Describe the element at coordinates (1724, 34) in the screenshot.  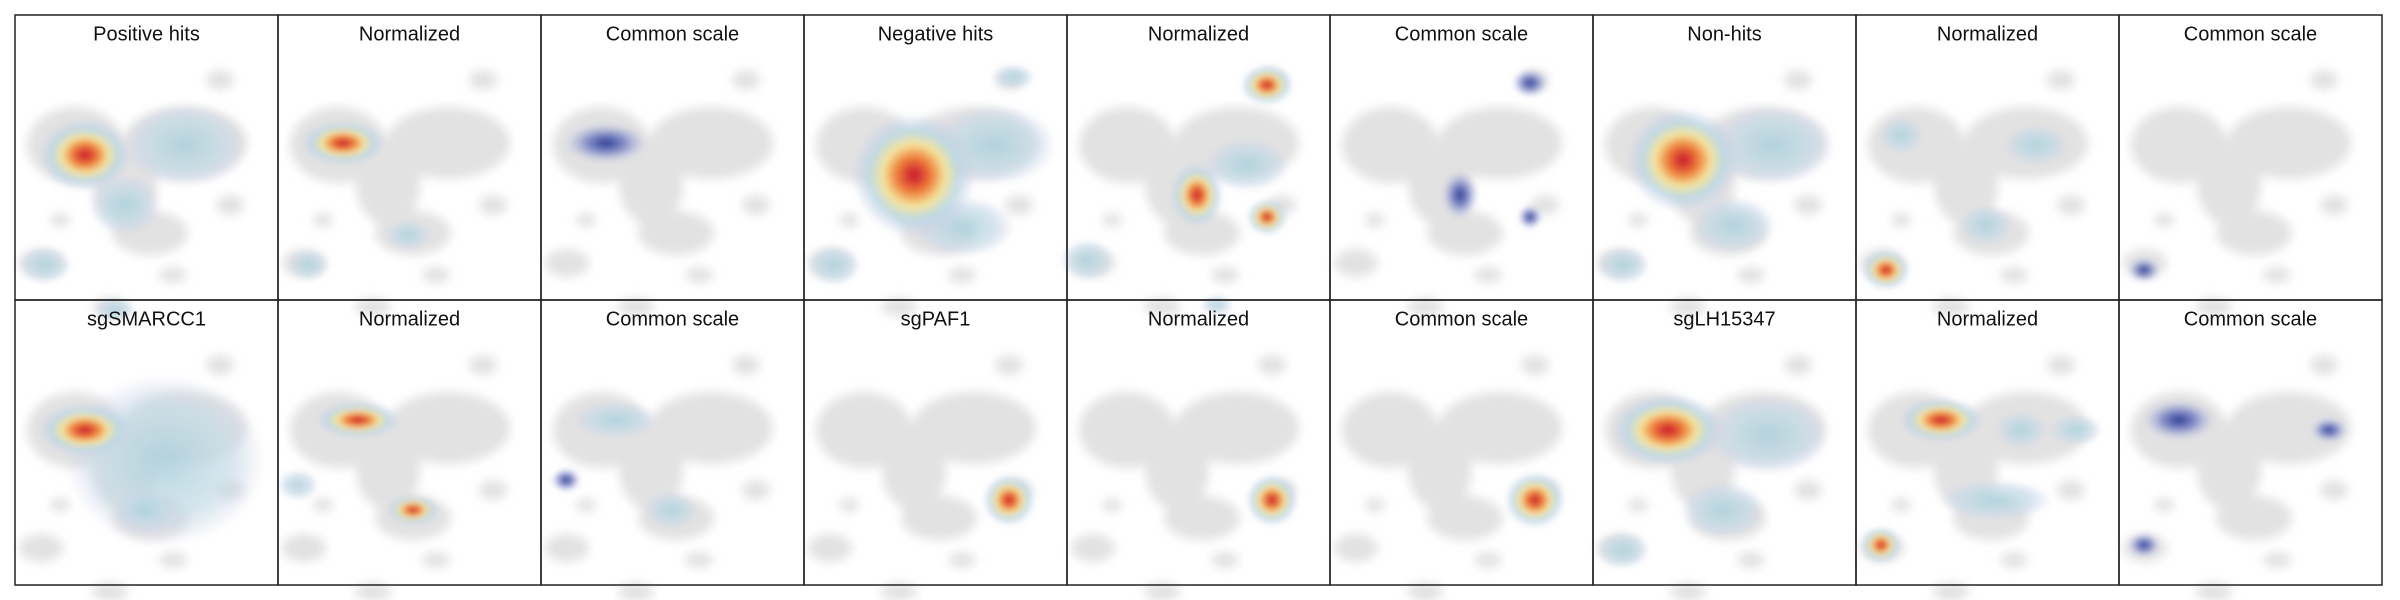
I see `panel-title: Non-hits` at that location.